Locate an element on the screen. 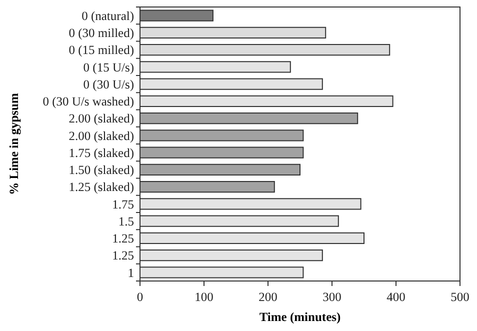 The width and height of the screenshot is (477, 331). y-tick-label: 0 (natural) is located at coordinates (108, 15).